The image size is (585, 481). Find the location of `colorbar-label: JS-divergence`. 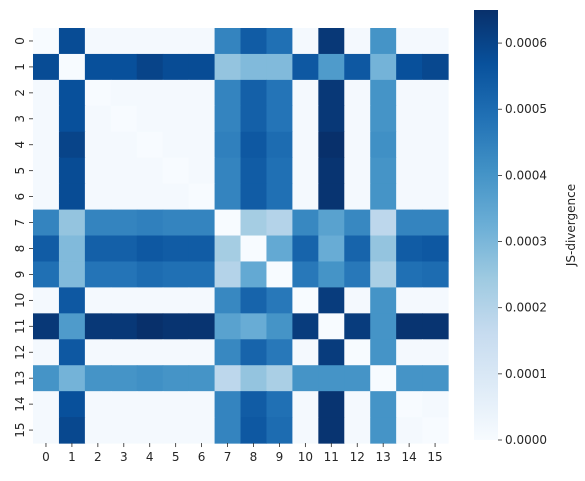

colorbar-label: JS-divergence is located at coordinates (571, 225).